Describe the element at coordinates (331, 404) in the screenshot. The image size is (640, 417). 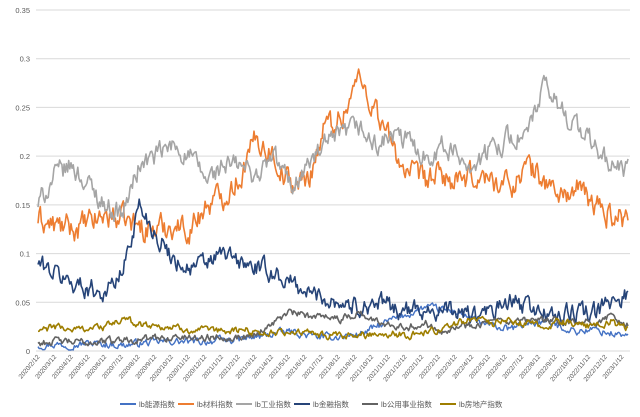
I see `legend-label: lb金融指数` at that location.